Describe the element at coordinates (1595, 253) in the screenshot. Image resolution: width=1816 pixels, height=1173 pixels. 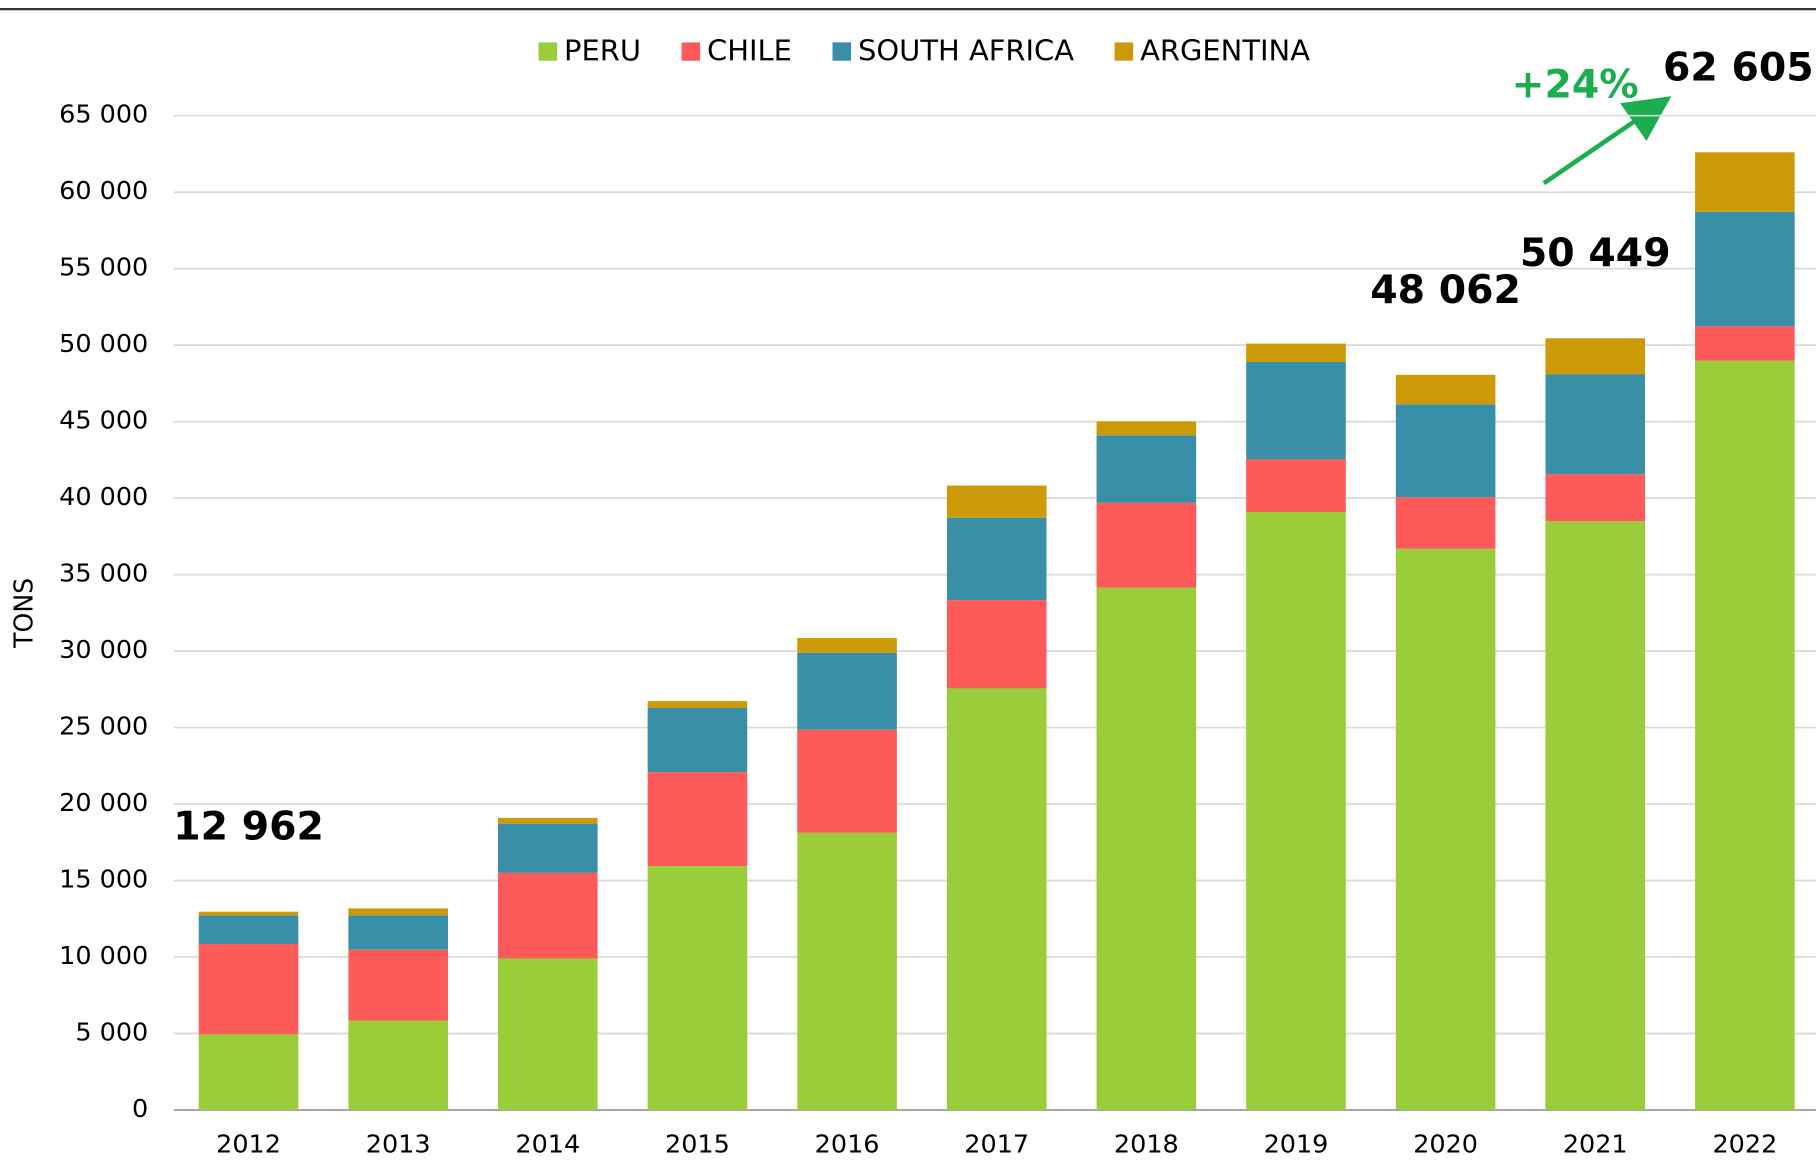
I see `total-label: 50 449` at that location.